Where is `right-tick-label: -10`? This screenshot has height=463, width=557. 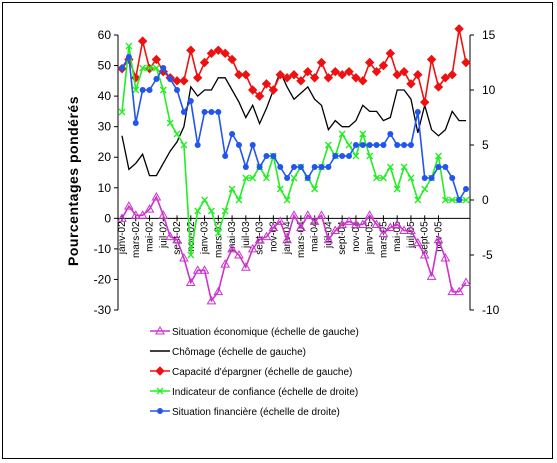
right-tick-label: -10 is located at coordinates (491, 310).